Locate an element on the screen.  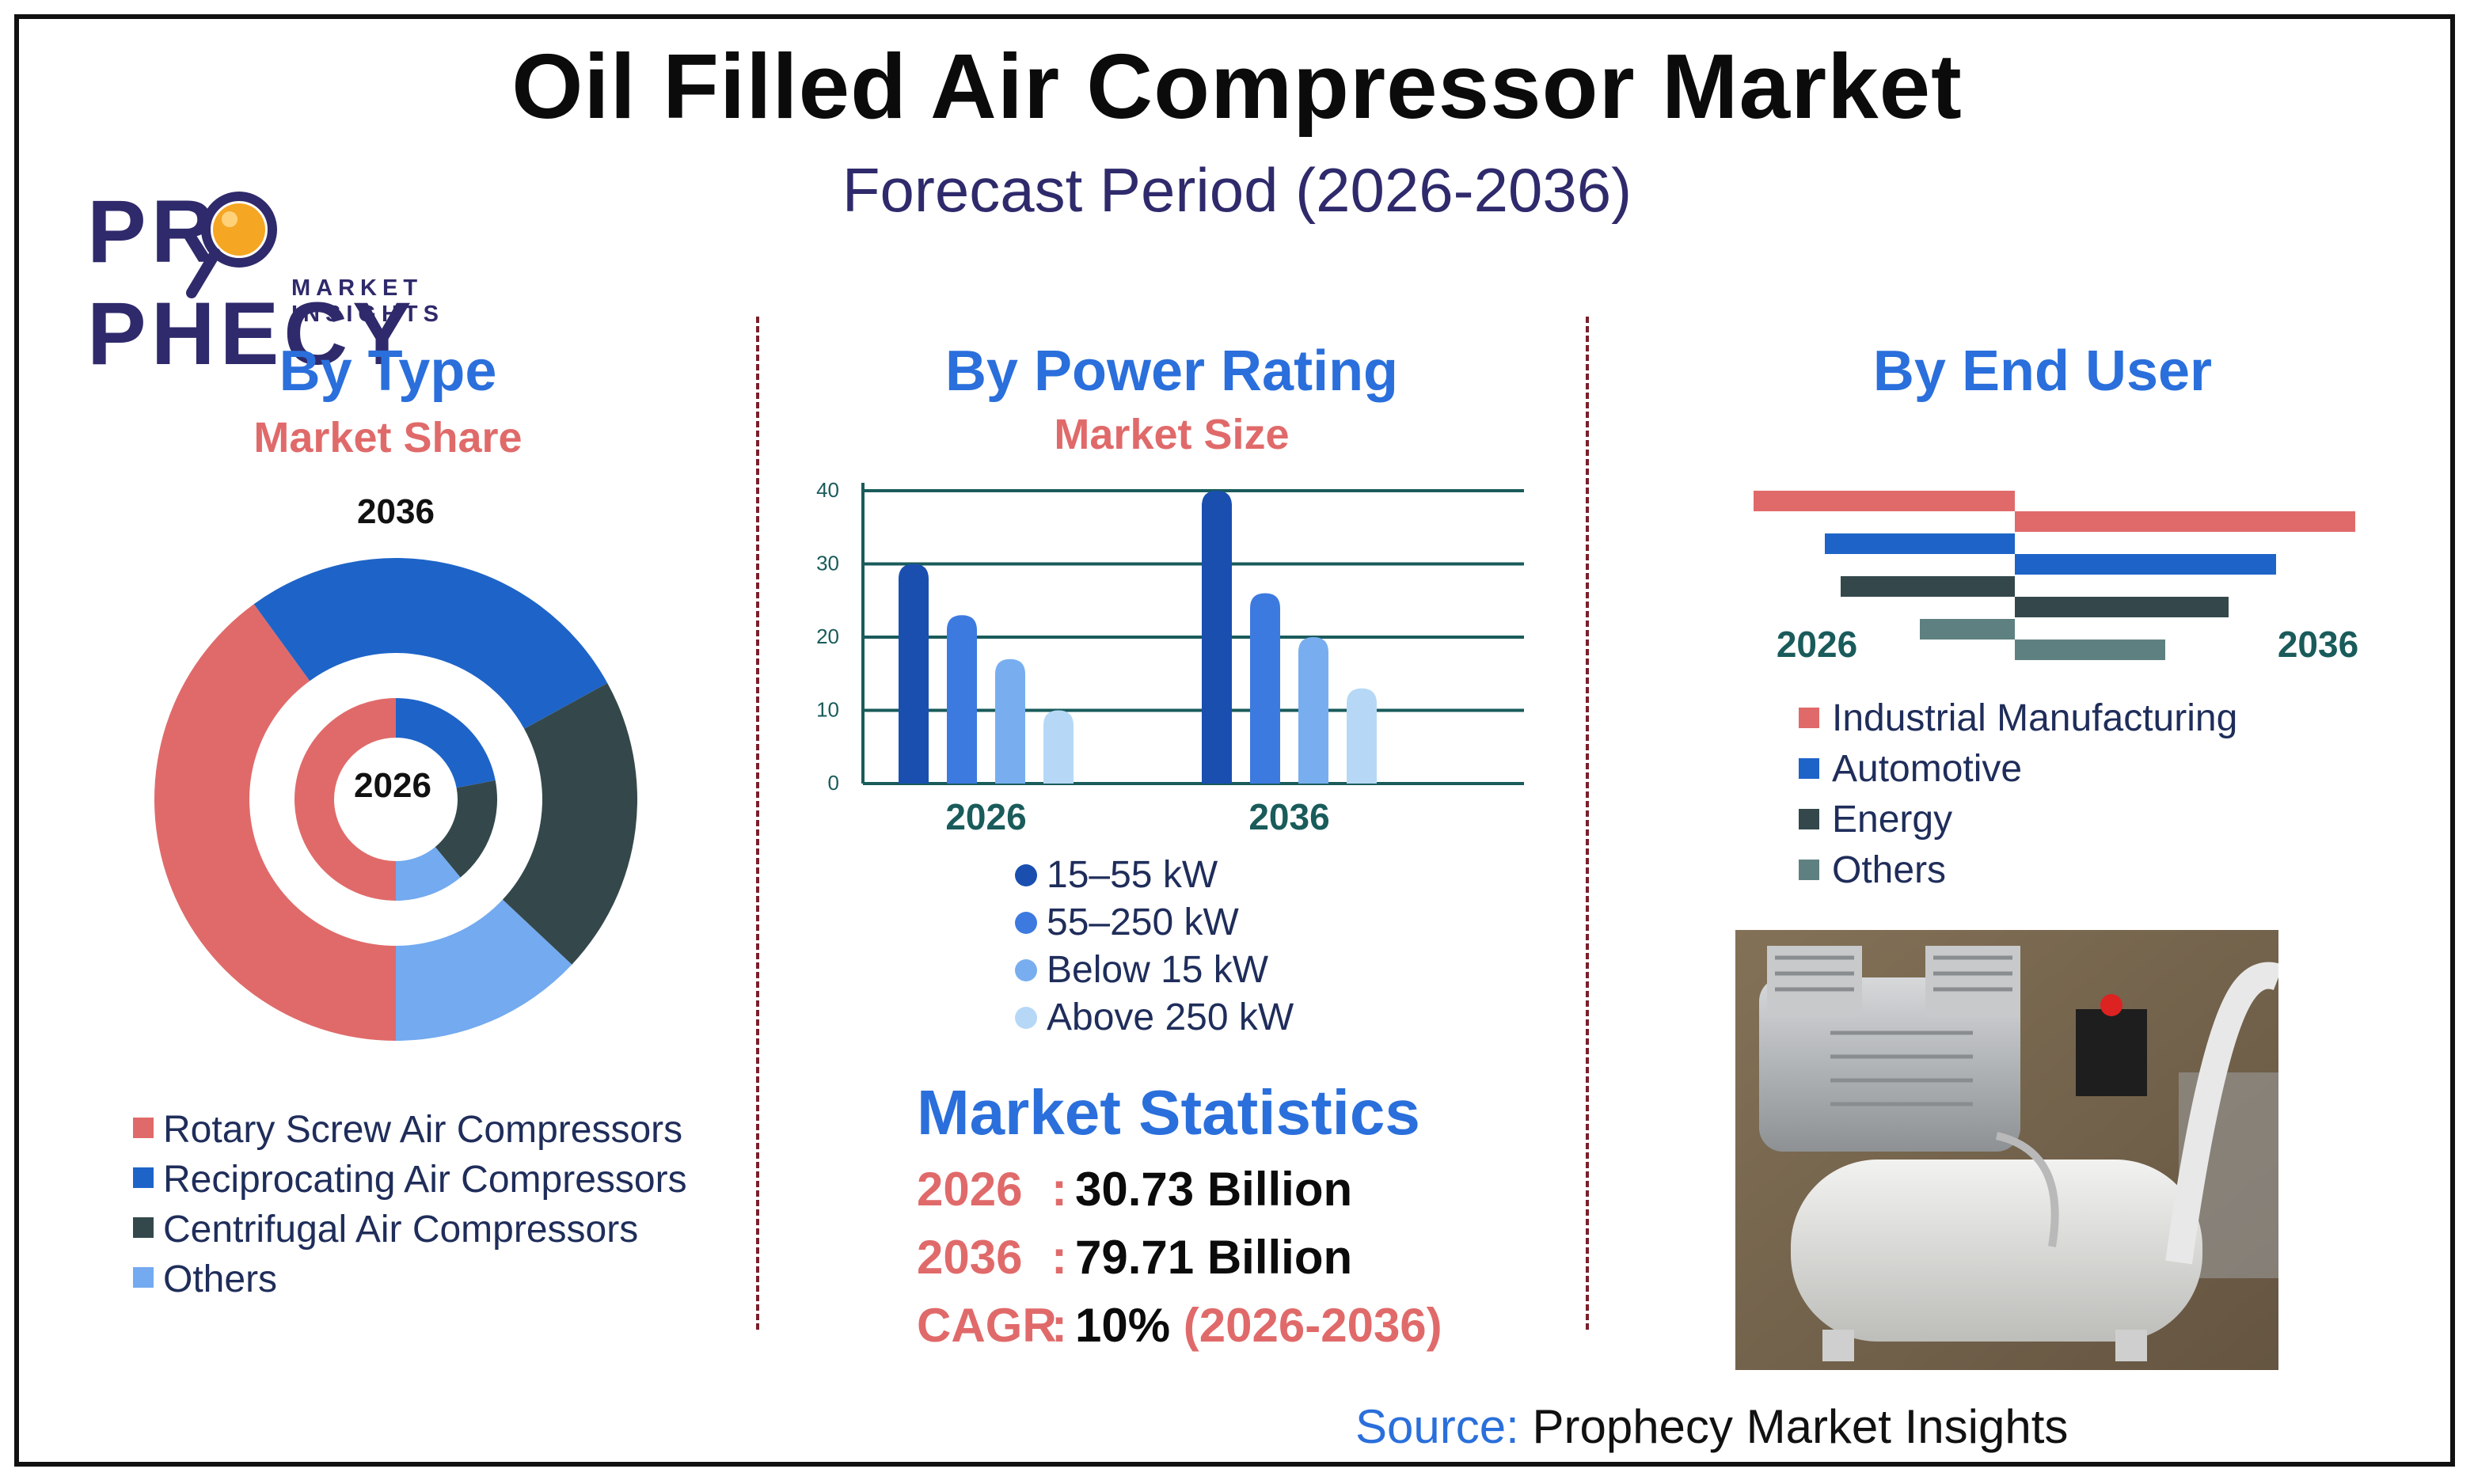
stat-value: 79.71 Billion is located at coordinates (1214, 1257).